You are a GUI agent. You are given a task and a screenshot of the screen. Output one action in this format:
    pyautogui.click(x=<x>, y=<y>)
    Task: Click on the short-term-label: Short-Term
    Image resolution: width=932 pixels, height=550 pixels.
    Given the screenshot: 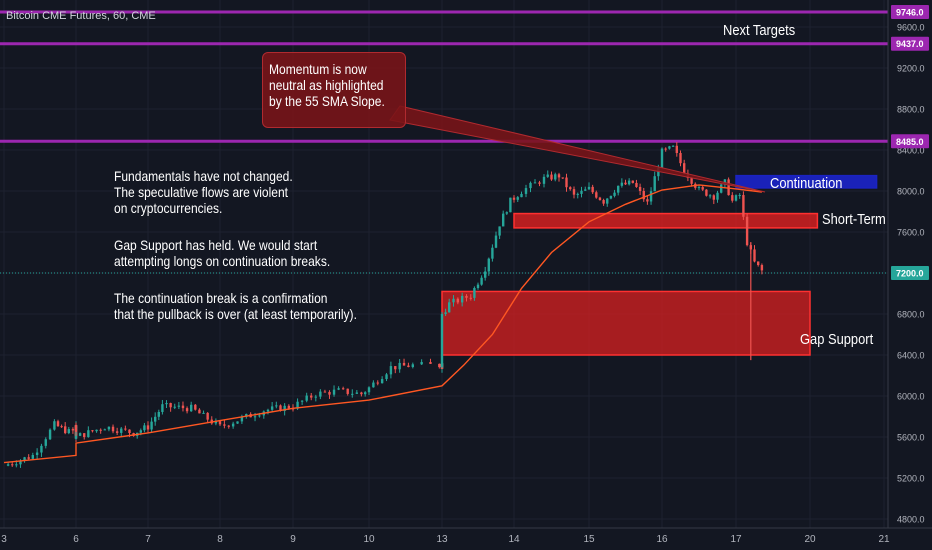 What is the action you would take?
    pyautogui.click(x=854, y=219)
    